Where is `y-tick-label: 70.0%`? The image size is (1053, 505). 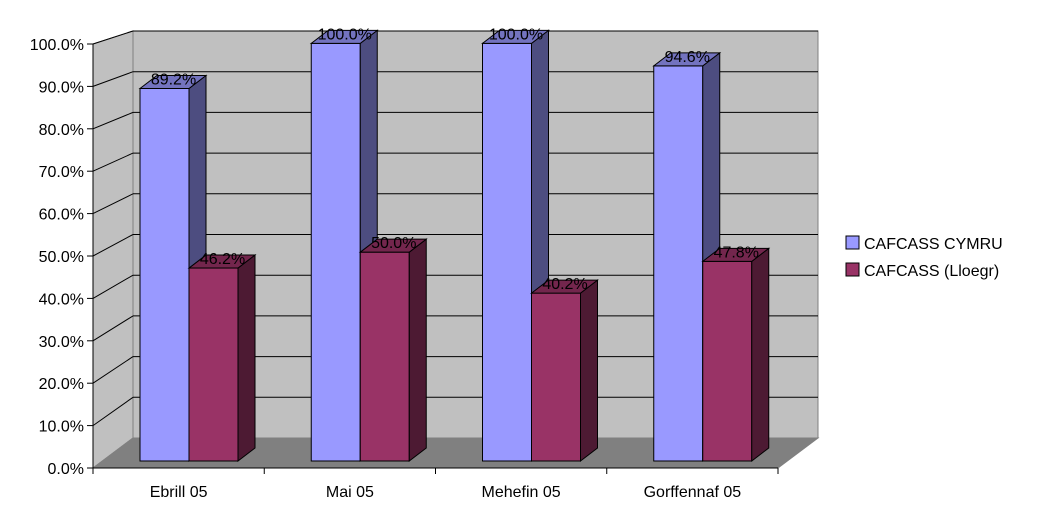 y-tick-label: 70.0% is located at coordinates (61, 172).